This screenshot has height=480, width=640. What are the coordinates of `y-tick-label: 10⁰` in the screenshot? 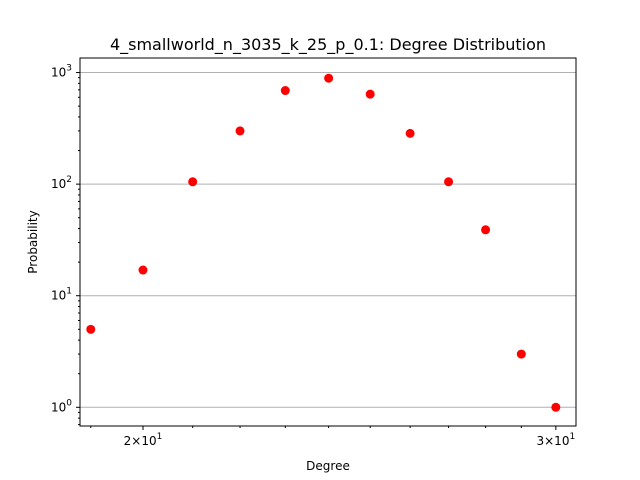 It's located at (61, 406).